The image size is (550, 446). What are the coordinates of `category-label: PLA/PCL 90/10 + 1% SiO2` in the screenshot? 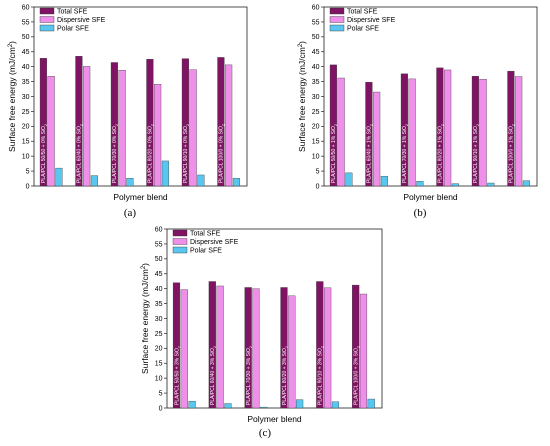 It's located at (476, 153).